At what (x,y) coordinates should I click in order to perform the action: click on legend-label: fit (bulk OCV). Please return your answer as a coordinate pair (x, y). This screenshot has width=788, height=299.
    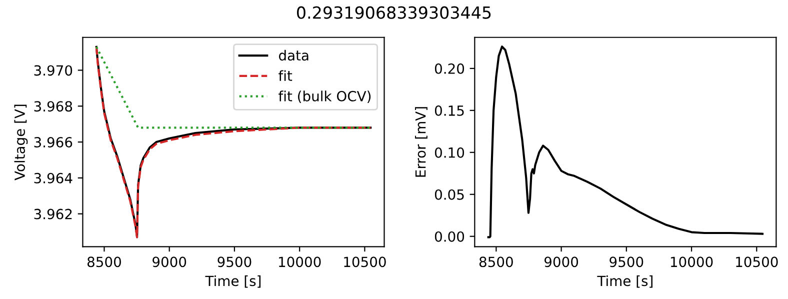
    Looking at the image, I should click on (324, 97).